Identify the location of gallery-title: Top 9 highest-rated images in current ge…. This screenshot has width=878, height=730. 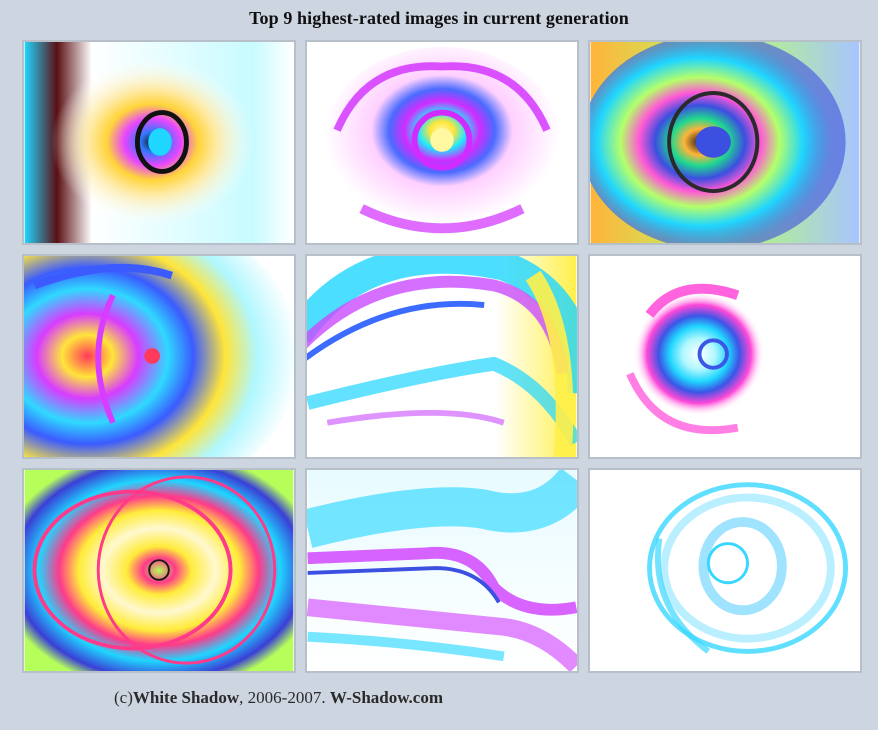
(439, 18).